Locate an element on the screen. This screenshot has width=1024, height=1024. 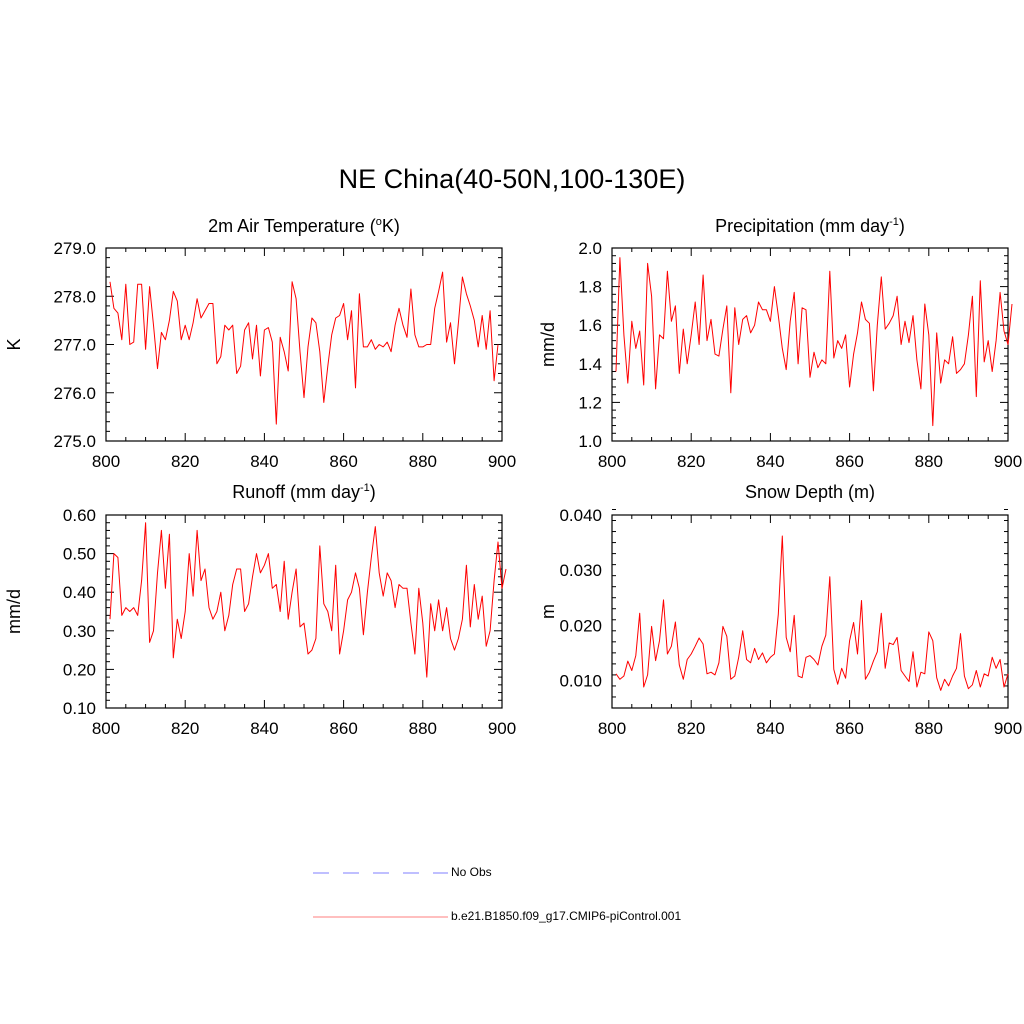
runoff-y-tick-label: 0.20 is located at coordinates (79, 669).